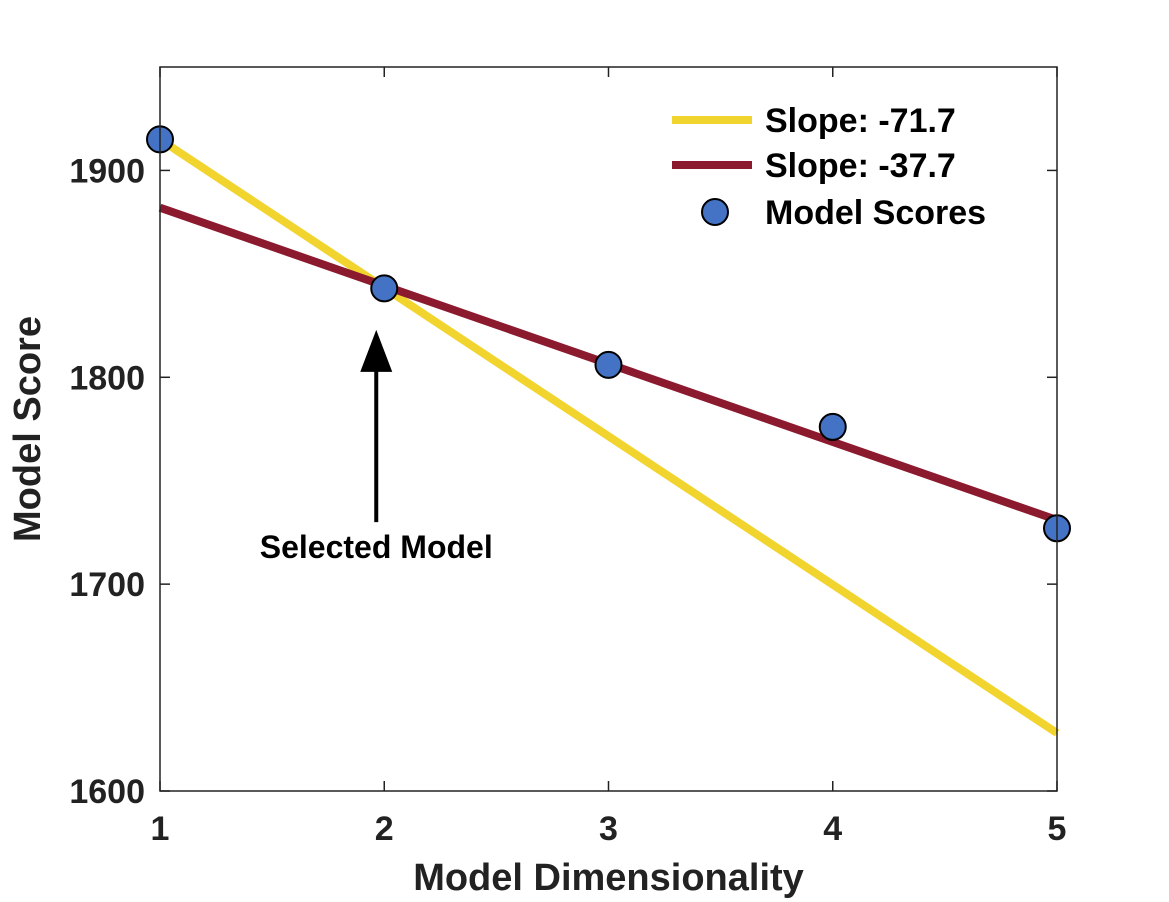 This screenshot has width=1169, height=902. What do you see at coordinates (107, 792) in the screenshot?
I see `y-tick-label: 1600` at bounding box center [107, 792].